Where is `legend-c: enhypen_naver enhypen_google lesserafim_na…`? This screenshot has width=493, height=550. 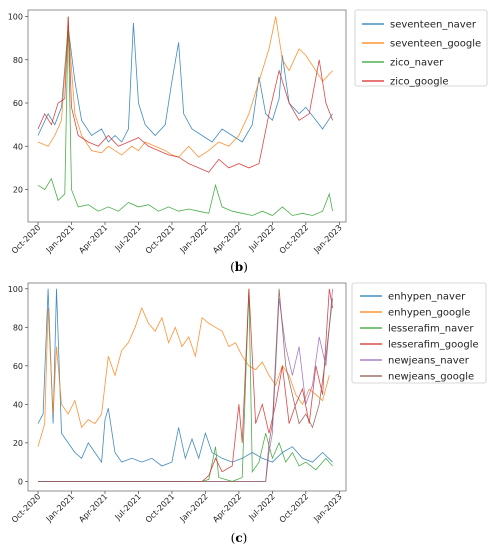
legend-c: enhypen_naver enhypen_google lesserafim_na… is located at coordinates (419, 333).